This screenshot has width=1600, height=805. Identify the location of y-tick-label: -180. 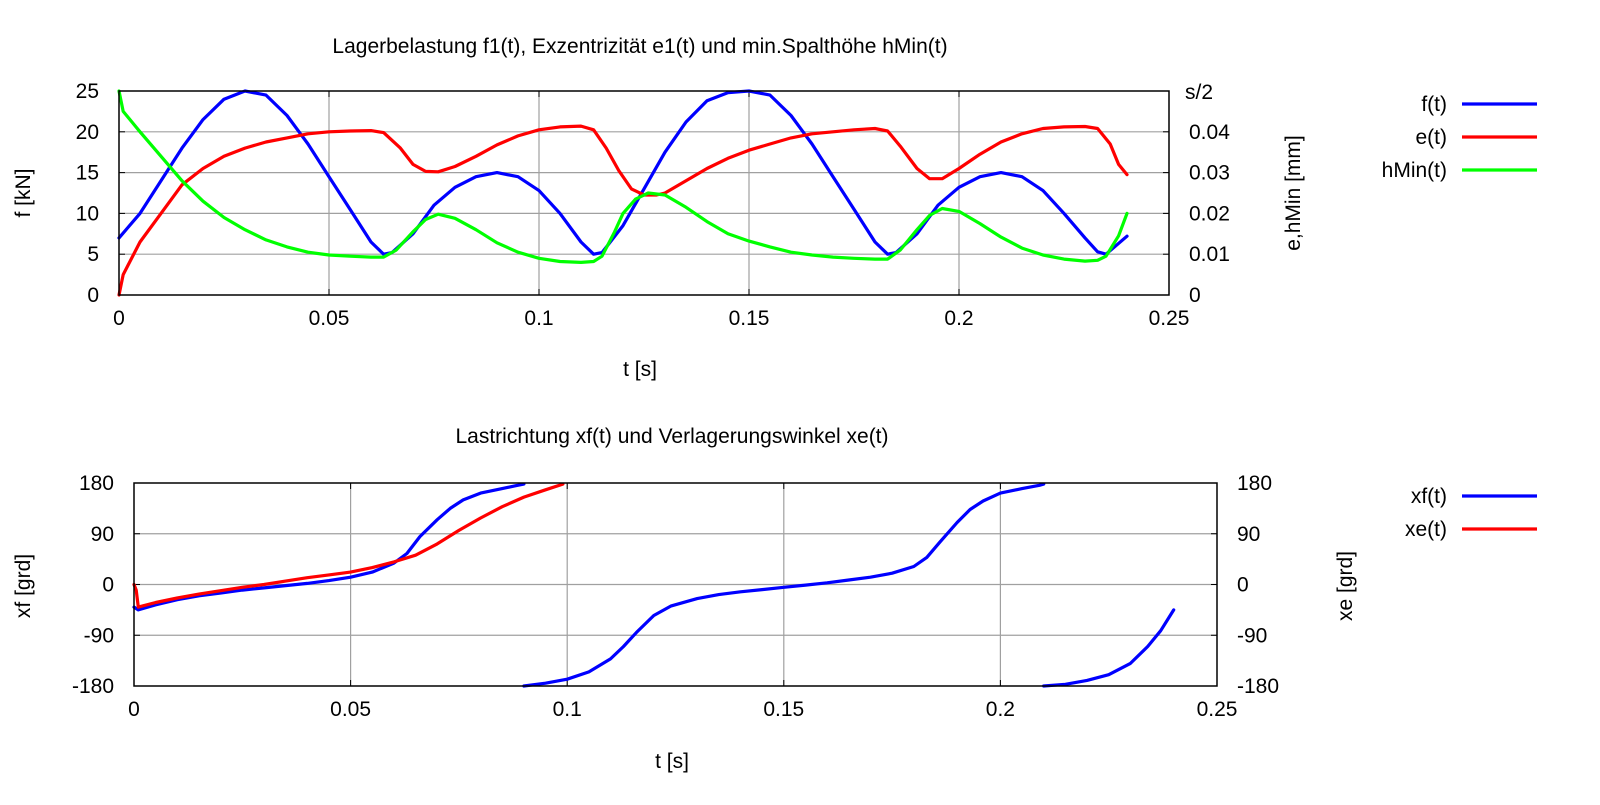
(93, 686).